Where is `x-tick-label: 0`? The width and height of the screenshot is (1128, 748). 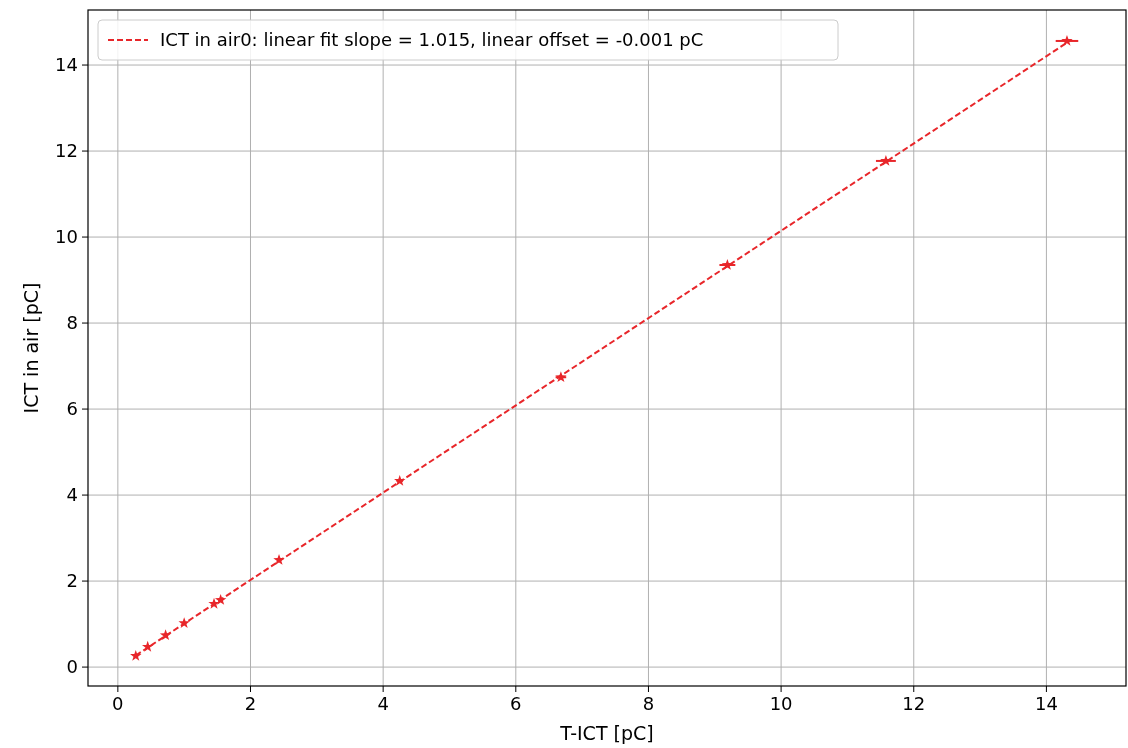
x-tick-label: 0 is located at coordinates (118, 703).